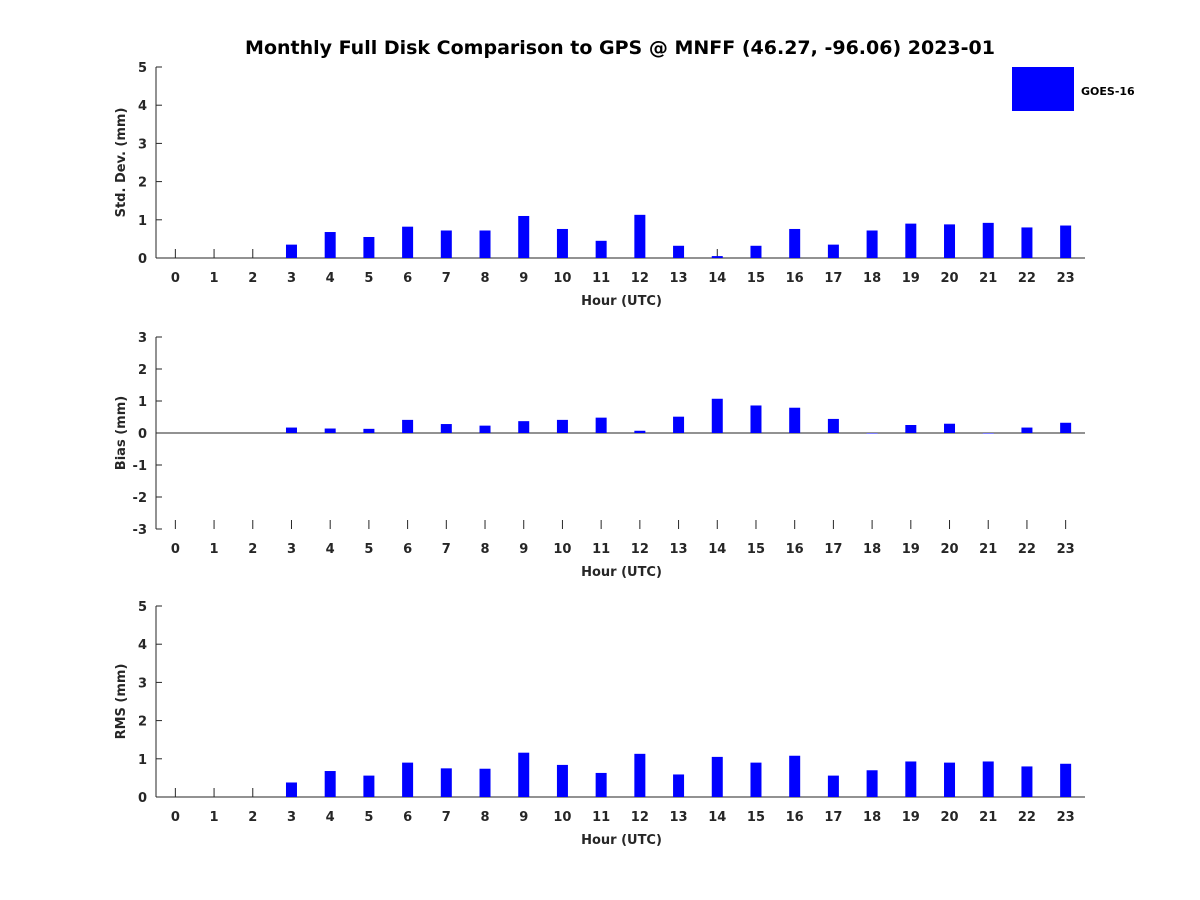 The width and height of the screenshot is (1200, 900). What do you see at coordinates (795, 817) in the screenshot?
I see `x-tick-label: 16` at bounding box center [795, 817].